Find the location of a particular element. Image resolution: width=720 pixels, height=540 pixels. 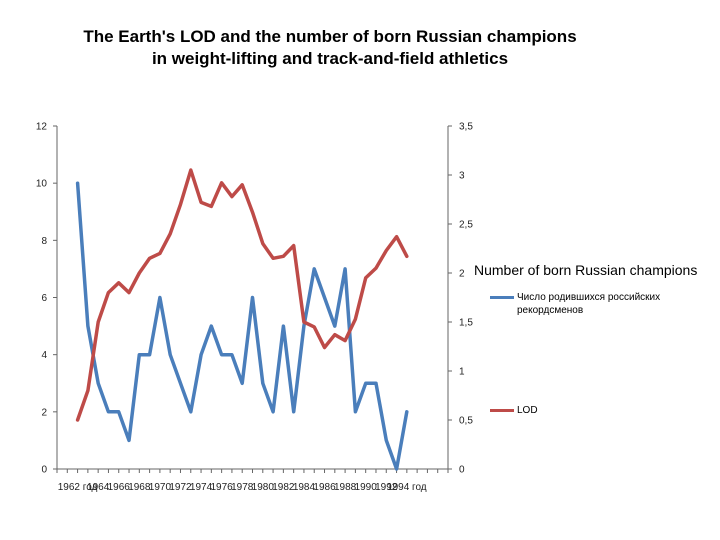

legend-swatch-champions is located at coordinates (502, 297).